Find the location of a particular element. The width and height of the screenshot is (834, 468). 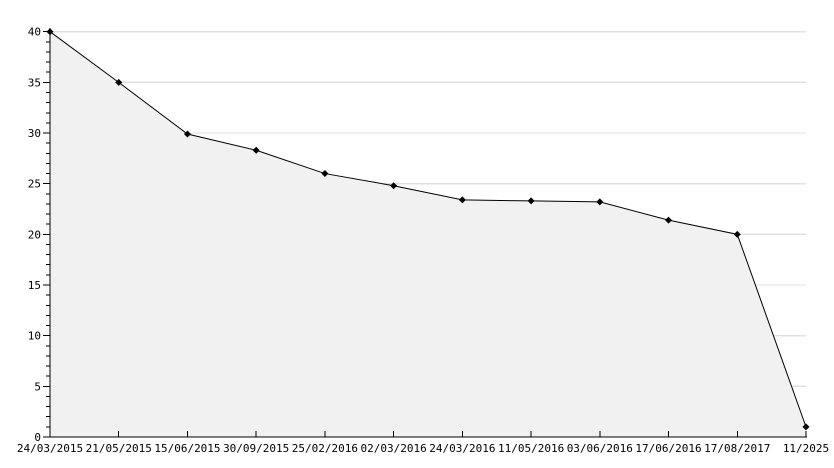

x-axis-label: 30/09/2015 is located at coordinates (256, 448).